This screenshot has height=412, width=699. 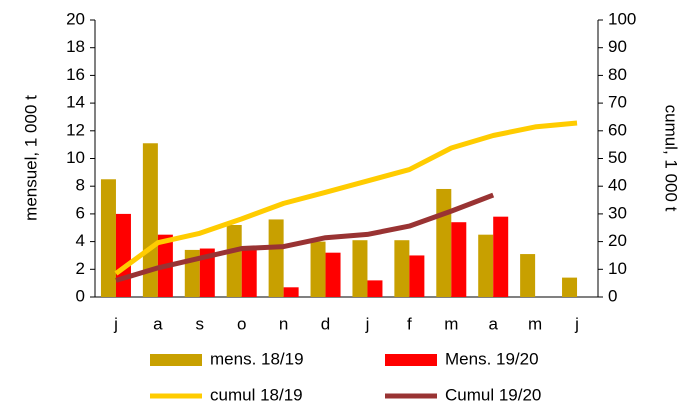 I want to click on x-tick-label: f, so click(x=409, y=323).